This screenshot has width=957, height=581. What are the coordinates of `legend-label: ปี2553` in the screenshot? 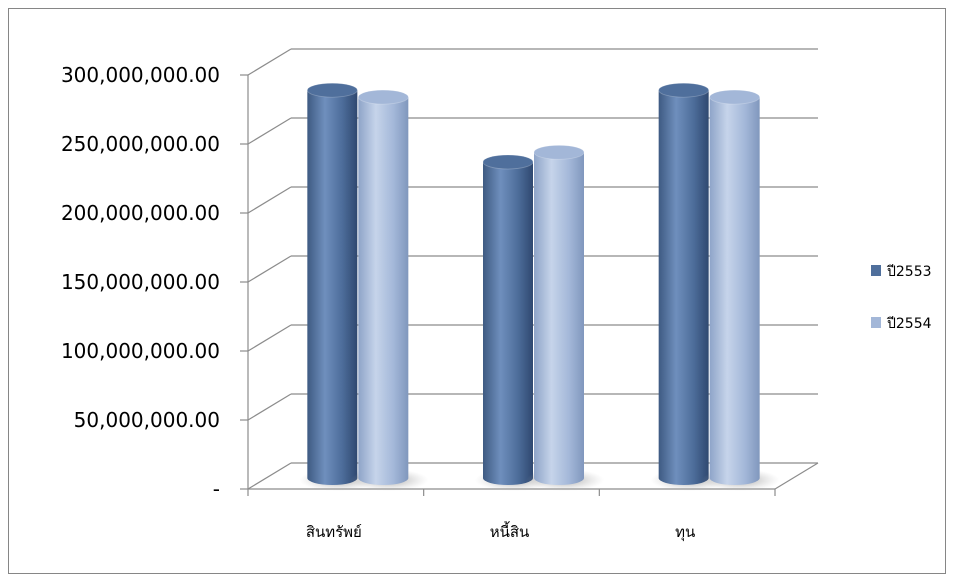 It's located at (909, 272).